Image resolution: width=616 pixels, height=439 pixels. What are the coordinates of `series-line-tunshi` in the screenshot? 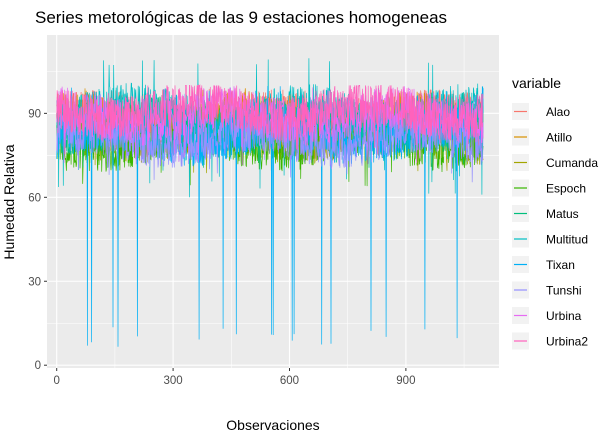 It's located at (270, 138).